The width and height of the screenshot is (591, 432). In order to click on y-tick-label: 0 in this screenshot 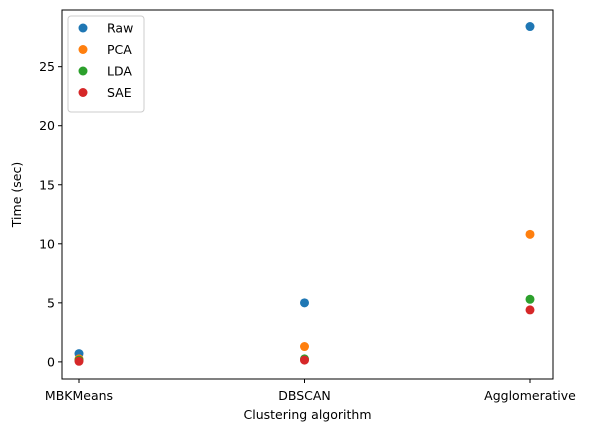, I will do `click(51, 361)`.